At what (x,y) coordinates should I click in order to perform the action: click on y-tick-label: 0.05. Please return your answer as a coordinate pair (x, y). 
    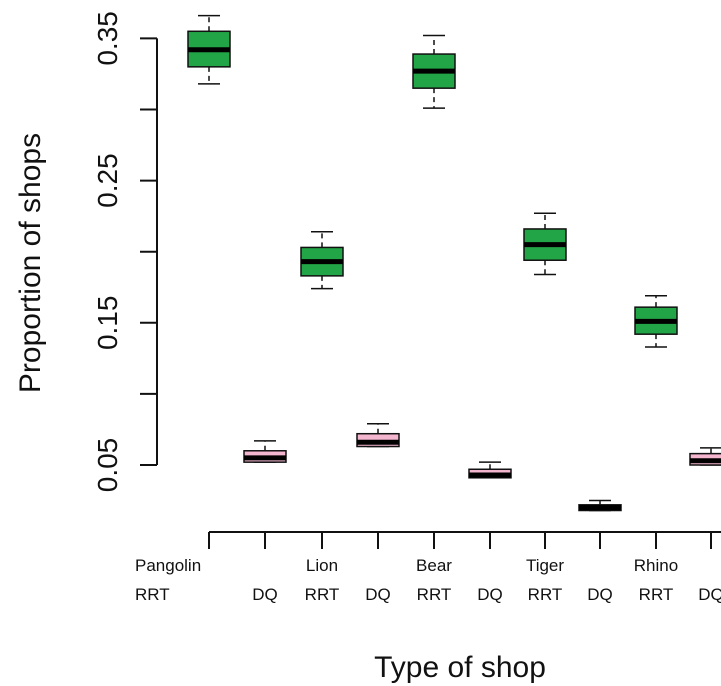
    Looking at the image, I should click on (107, 465).